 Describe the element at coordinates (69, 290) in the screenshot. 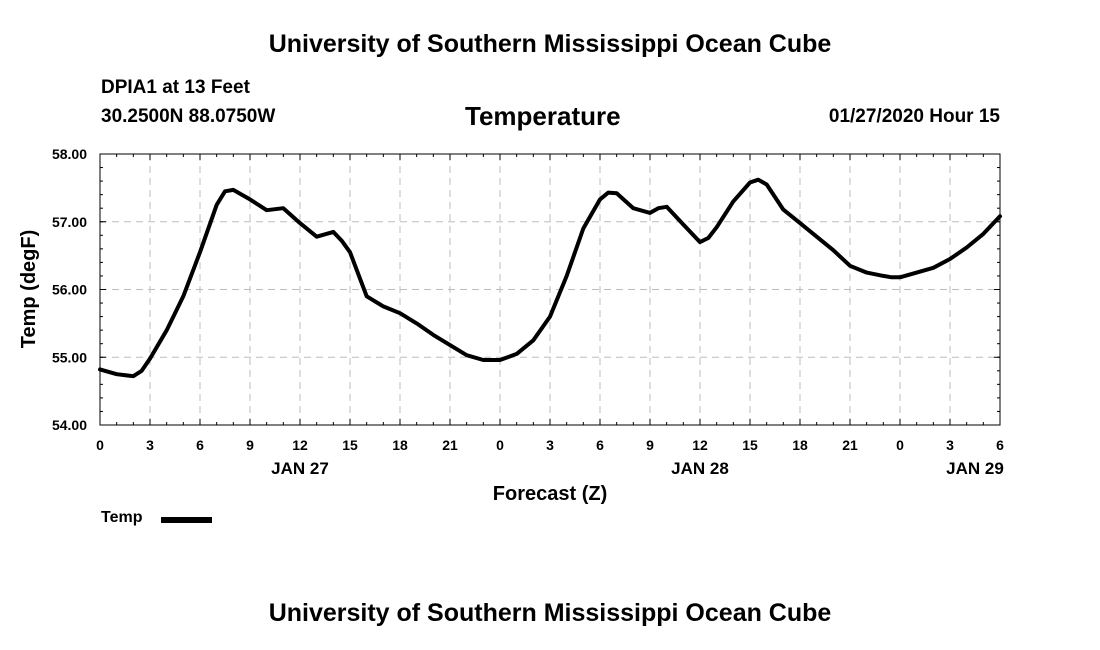

I see `y-tick-label: 56.00` at that location.